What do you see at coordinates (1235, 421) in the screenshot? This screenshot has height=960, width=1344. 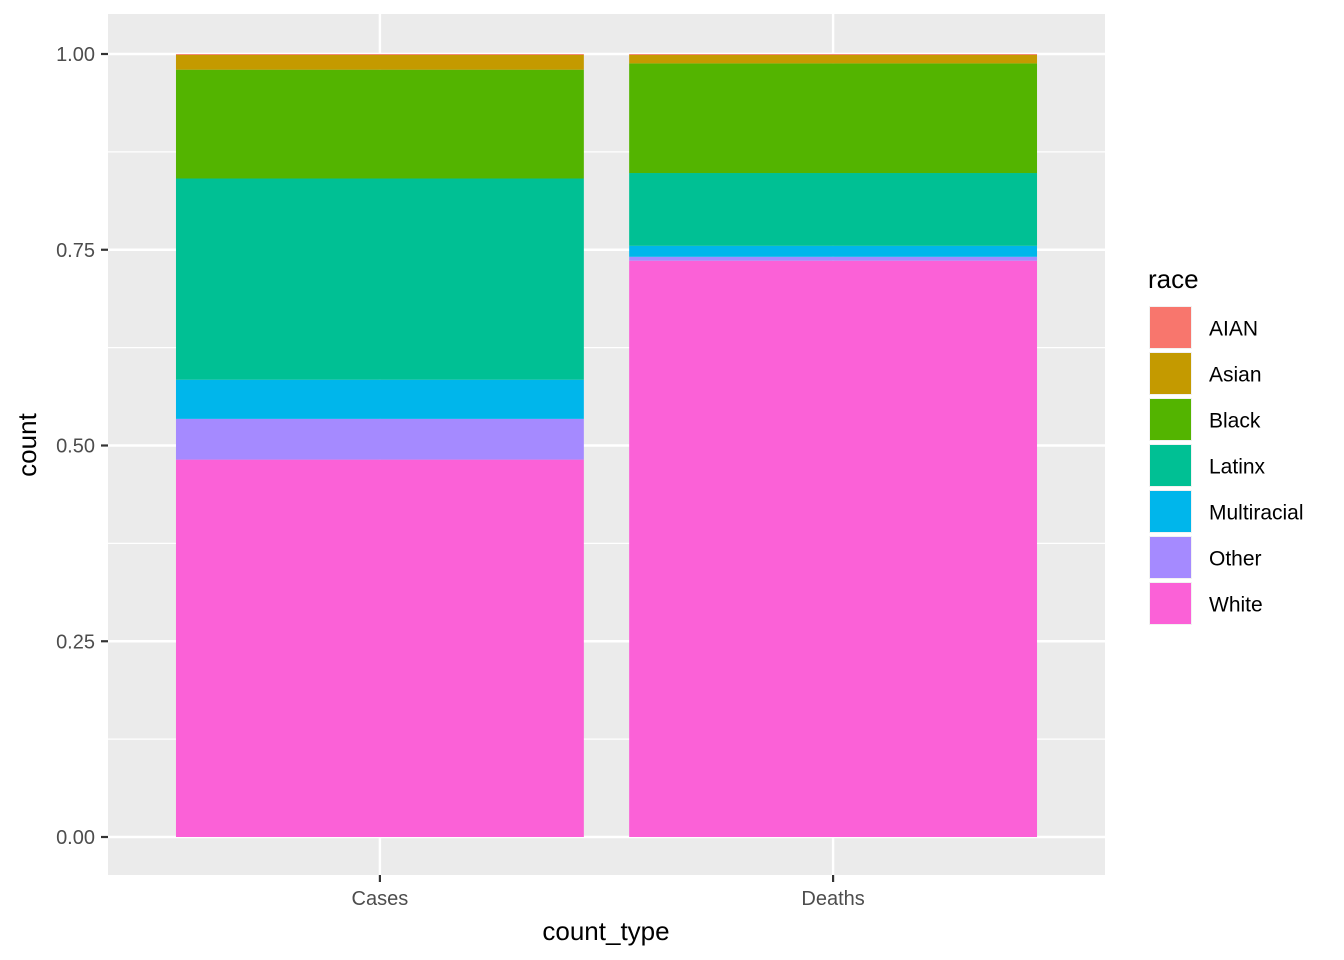 I see `legend-label: Black` at bounding box center [1235, 421].